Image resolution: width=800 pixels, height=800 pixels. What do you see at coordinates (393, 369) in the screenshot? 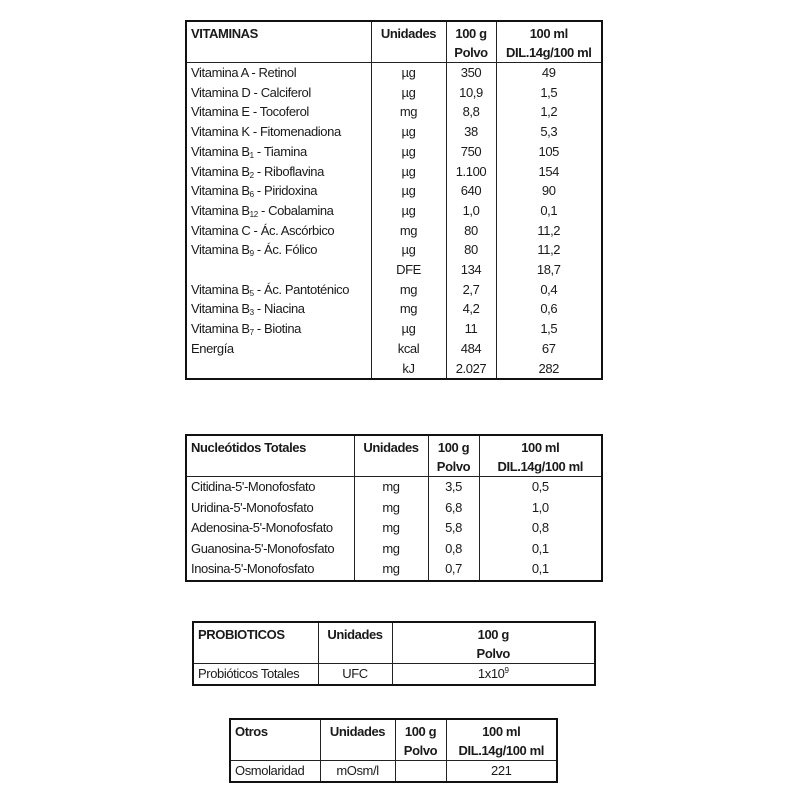
I see `table-row: kJ 2.027 282` at bounding box center [393, 369].